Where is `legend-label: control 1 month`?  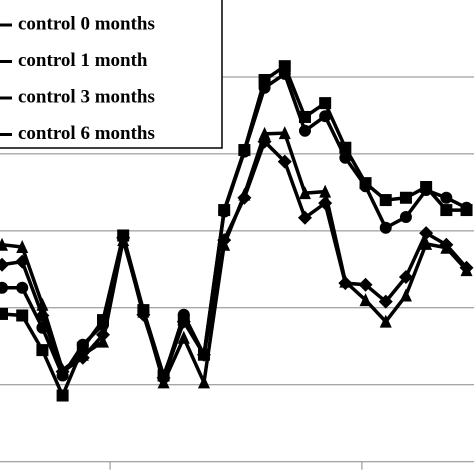
legend-label: control 1 month is located at coordinates (83, 60).